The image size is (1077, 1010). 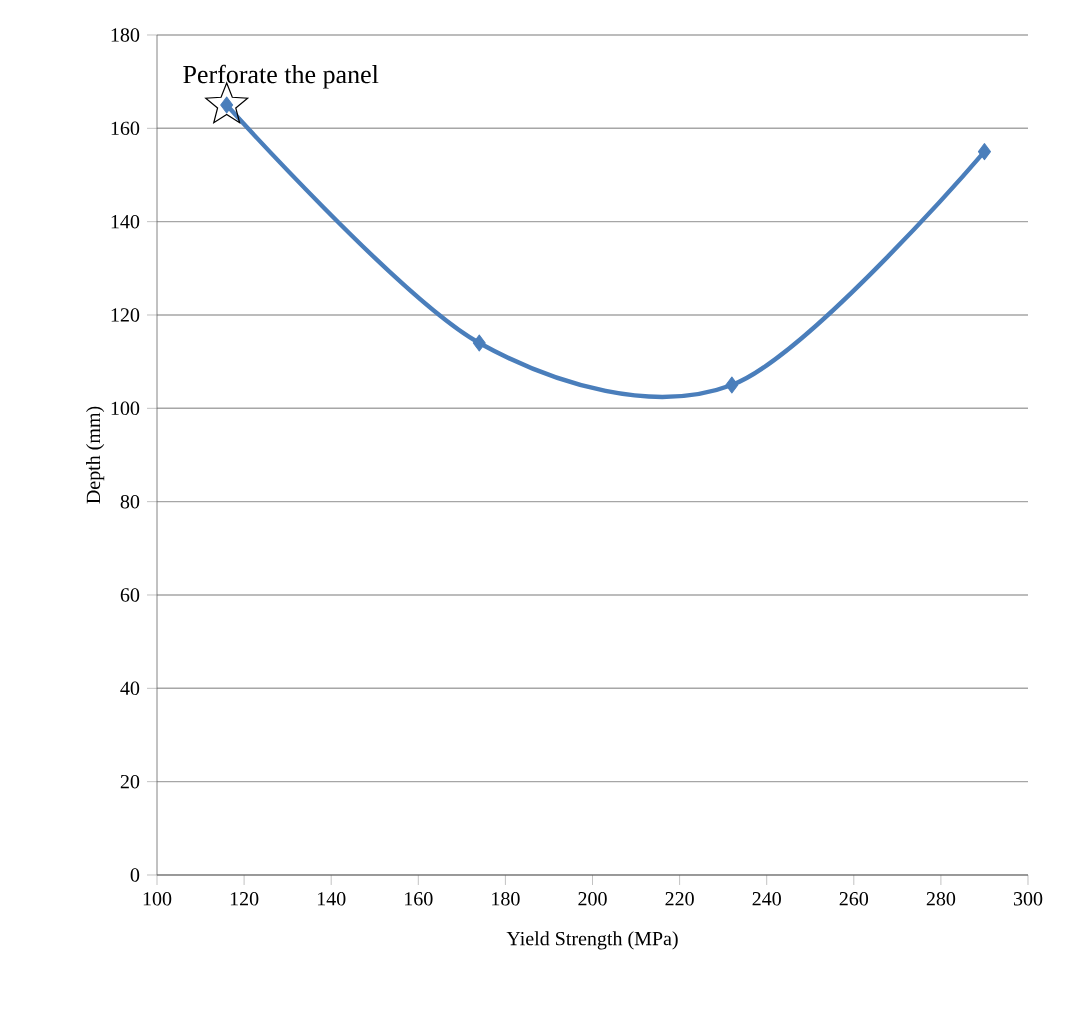 What do you see at coordinates (135, 875) in the screenshot?
I see `y-tick-label: 0` at bounding box center [135, 875].